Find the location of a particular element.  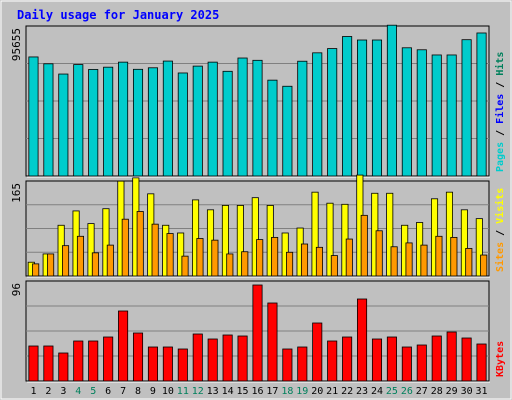

day-label-4: 4 is located at coordinates (78, 391).